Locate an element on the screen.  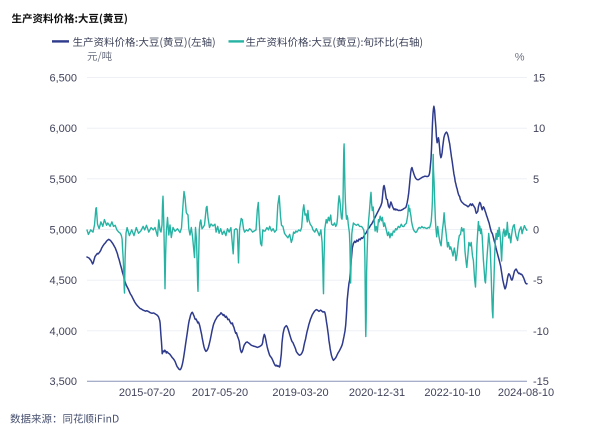
svg-text: 2020-12-31 is located at coordinates (377, 393).